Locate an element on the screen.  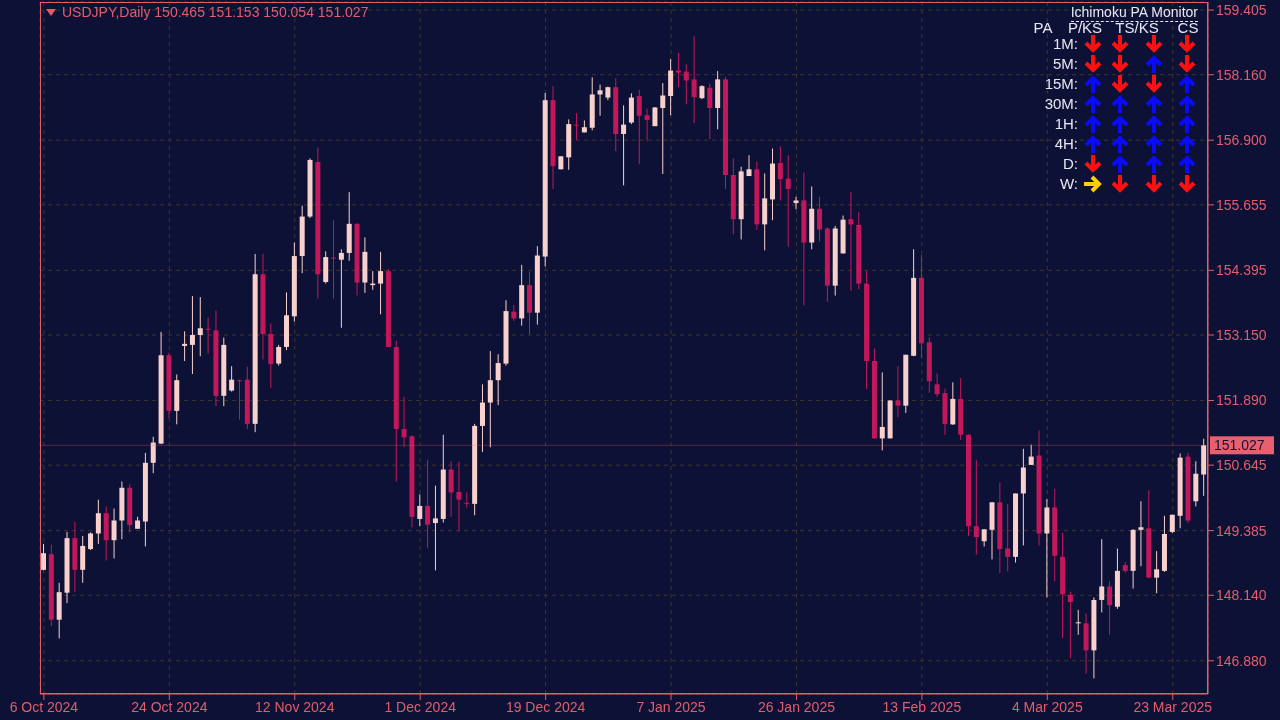
annotation: D: is located at coordinates (1070, 164).